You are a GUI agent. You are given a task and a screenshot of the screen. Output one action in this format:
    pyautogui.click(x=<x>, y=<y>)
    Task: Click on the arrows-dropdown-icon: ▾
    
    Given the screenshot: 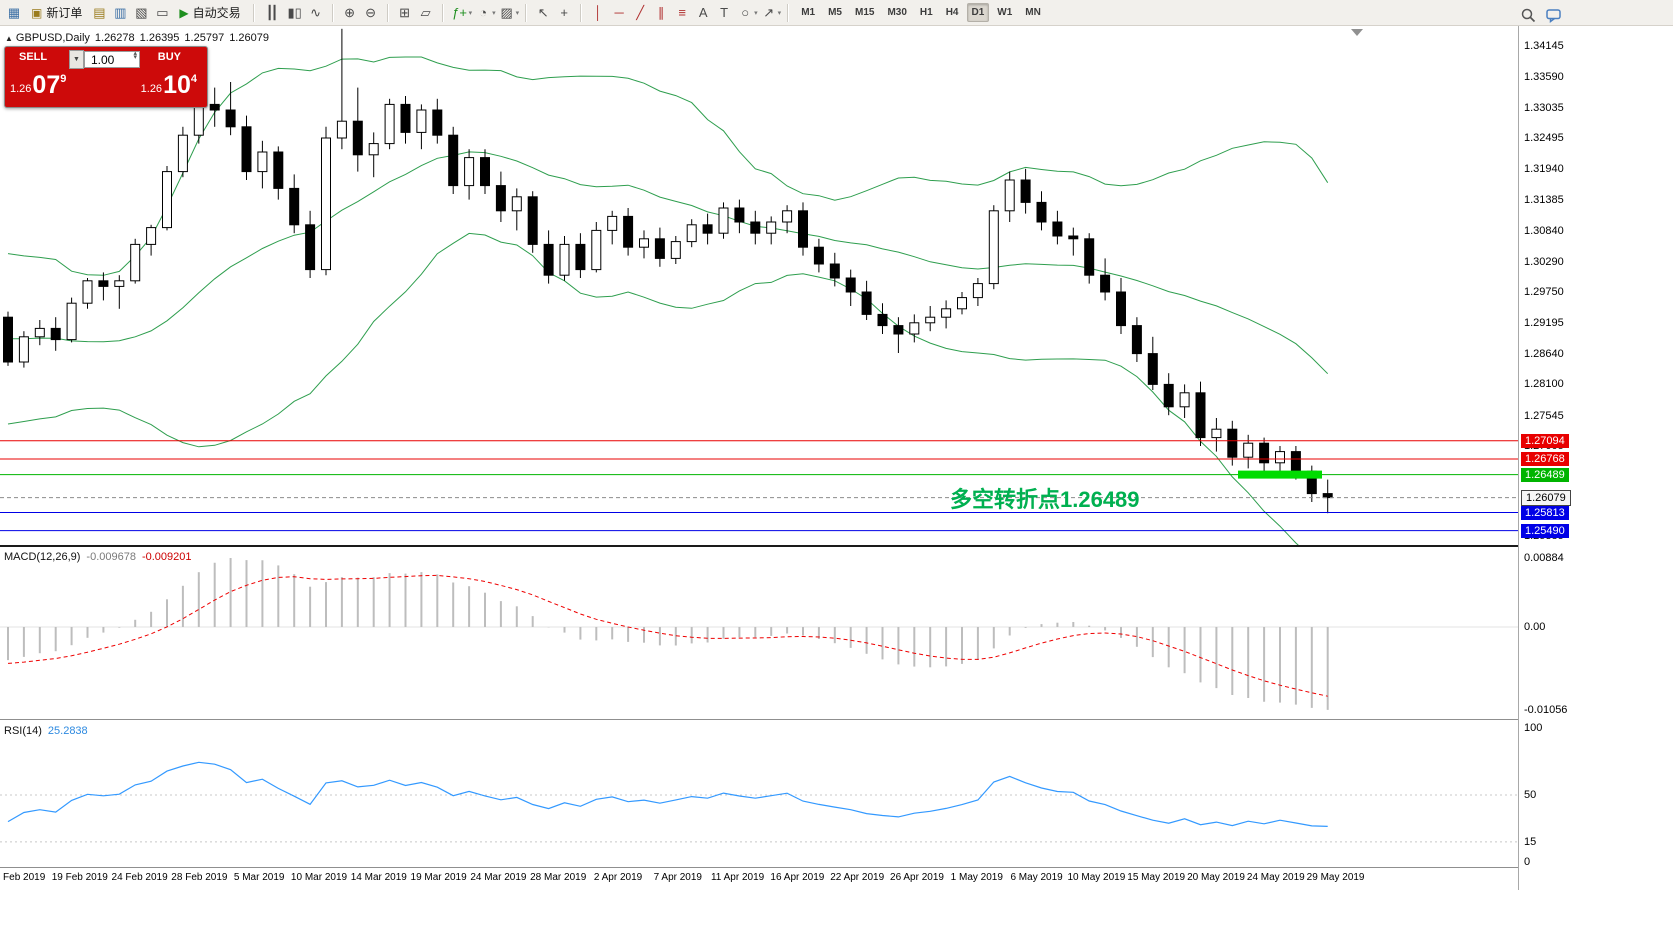 What is the action you would take?
    pyautogui.click(x=779, y=13)
    